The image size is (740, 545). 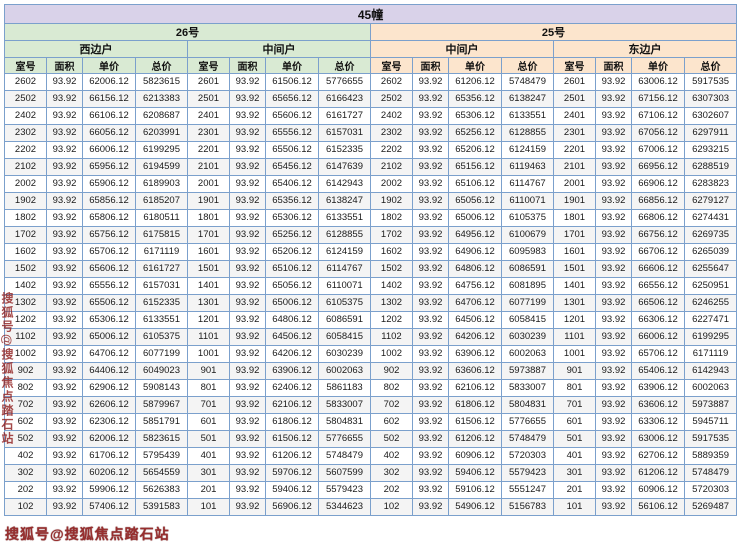 I want to click on cell: 60906.12, so click(x=658, y=490).